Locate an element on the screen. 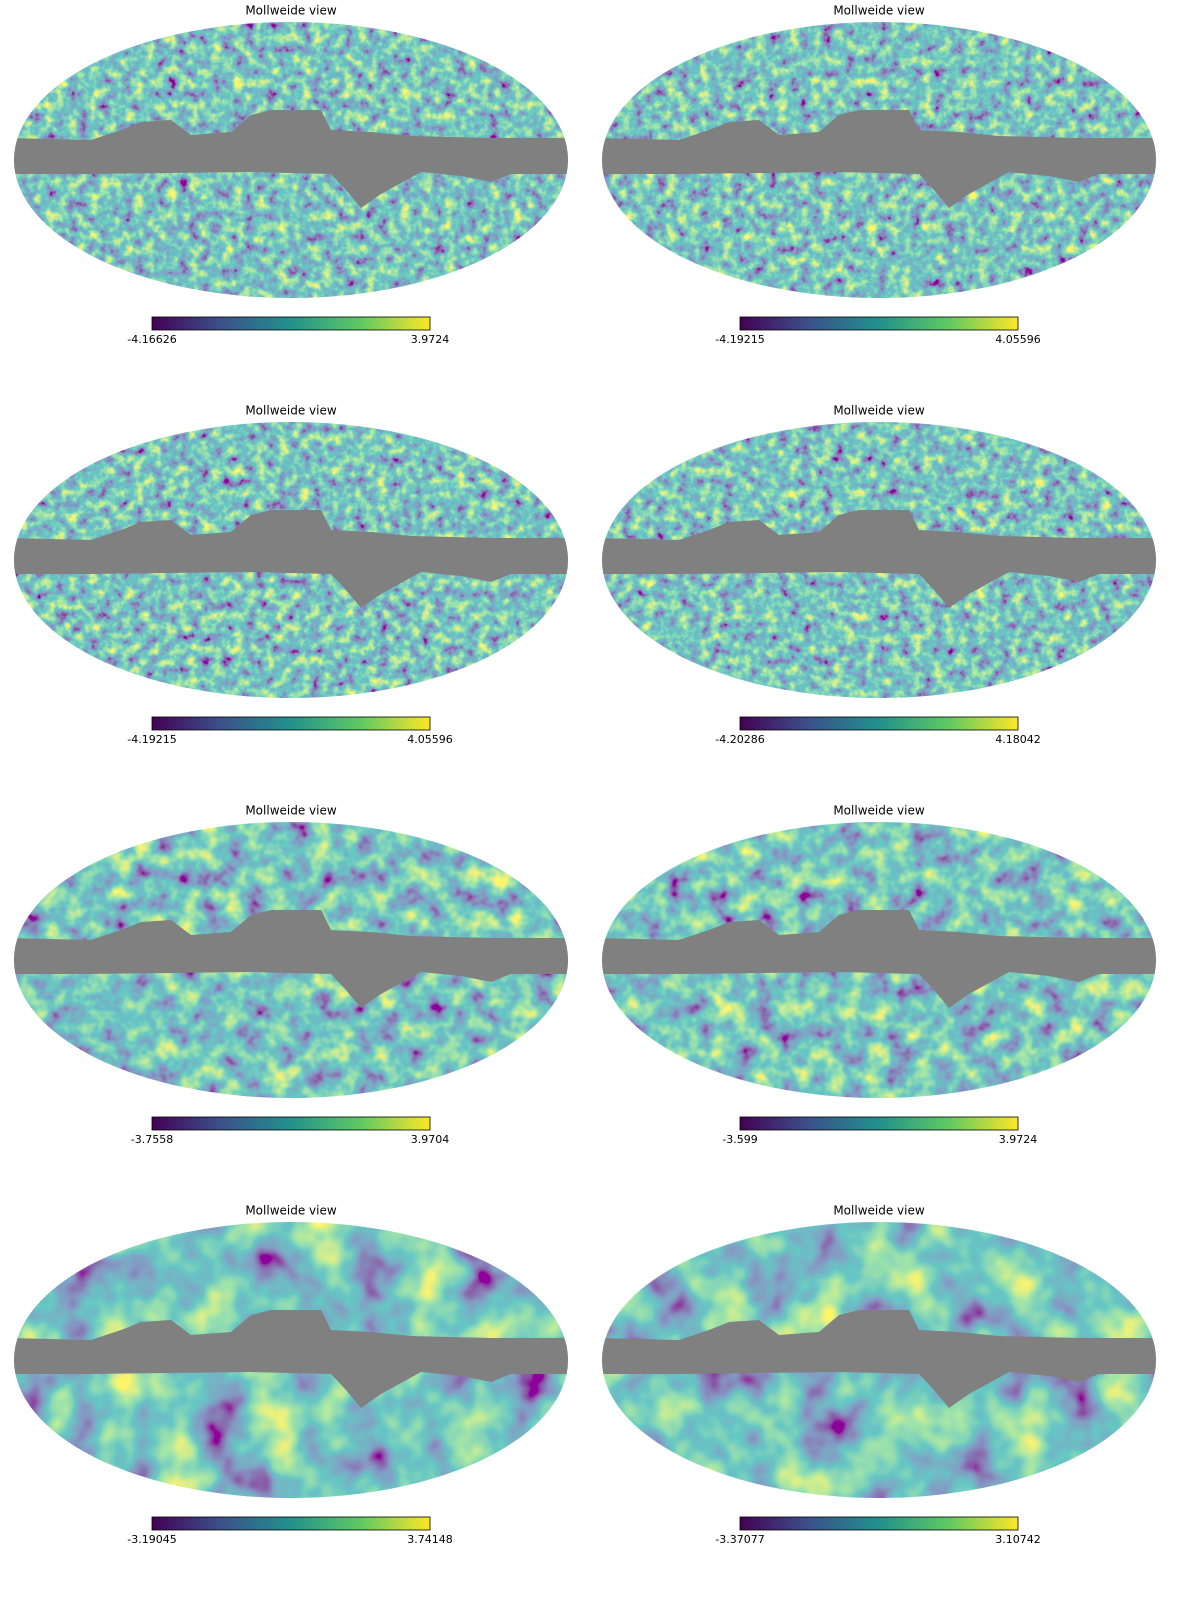  map-panel: Mollweide view -4.16626 3.9724 is located at coordinates (291, 175).